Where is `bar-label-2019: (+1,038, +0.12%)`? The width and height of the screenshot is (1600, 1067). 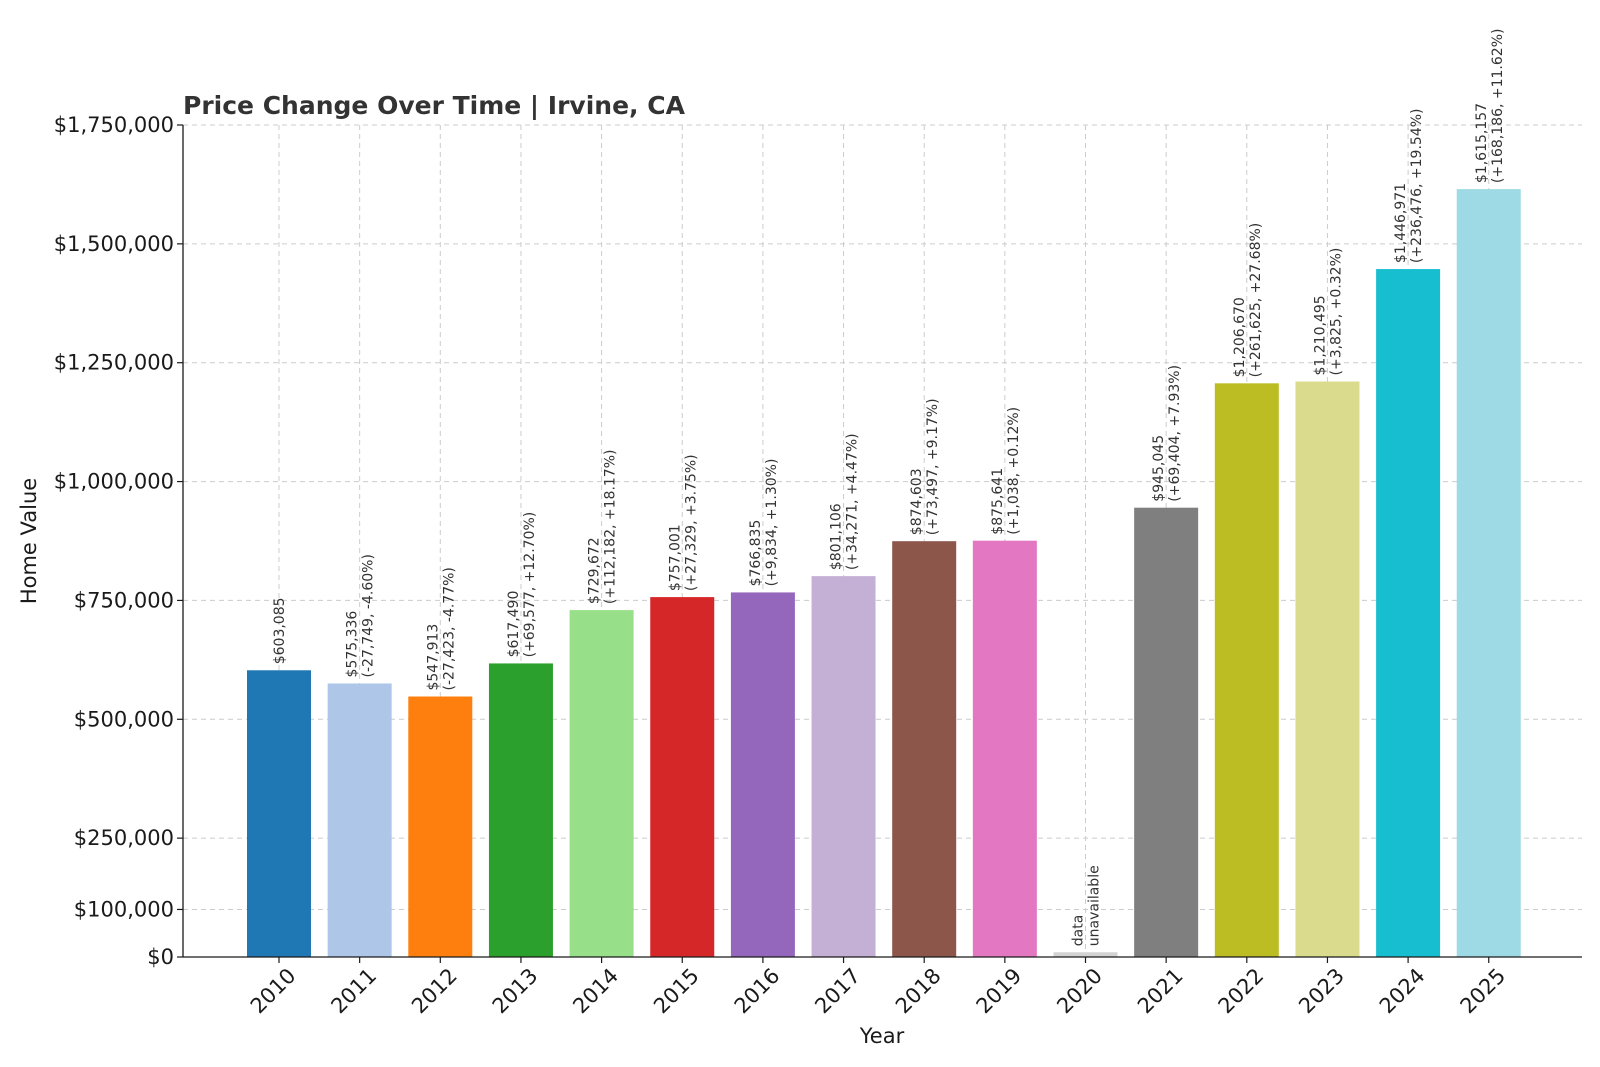 bar-label-2019: (+1,038, +0.12%) is located at coordinates (1014, 471).